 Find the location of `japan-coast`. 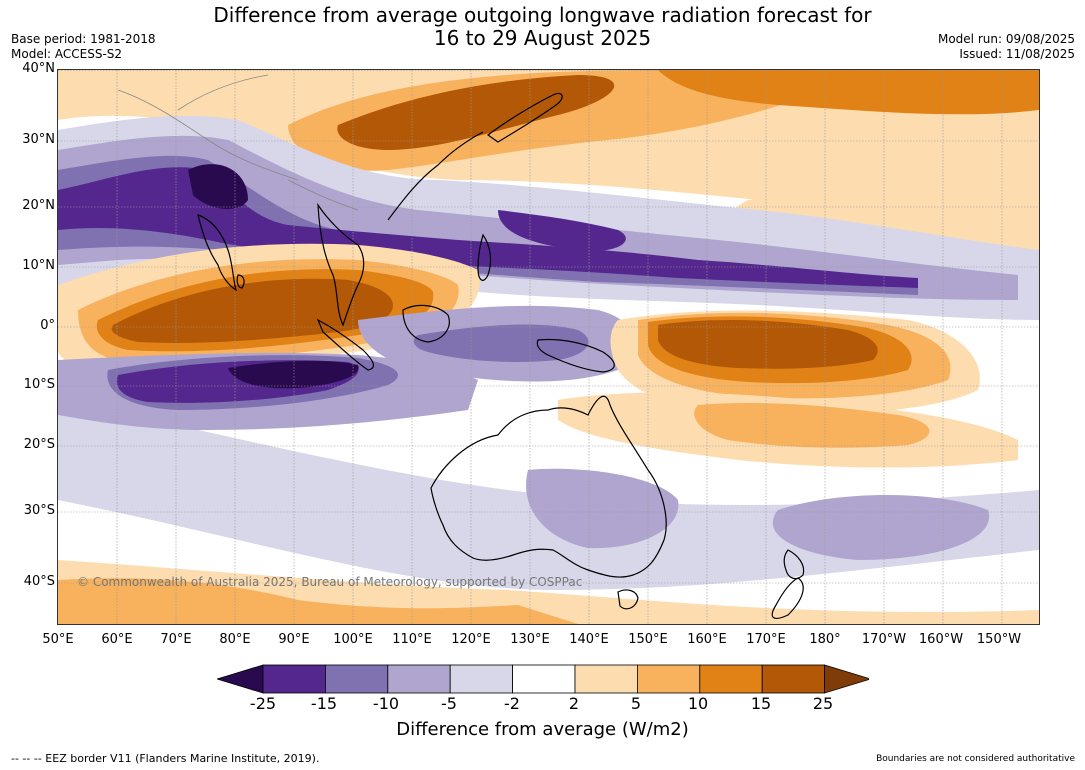

japan-coast is located at coordinates (524, 117).